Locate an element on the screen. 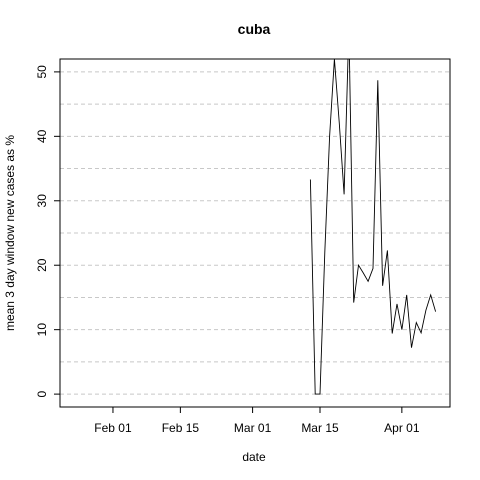  y-tick-label: 20 is located at coordinates (42, 265).